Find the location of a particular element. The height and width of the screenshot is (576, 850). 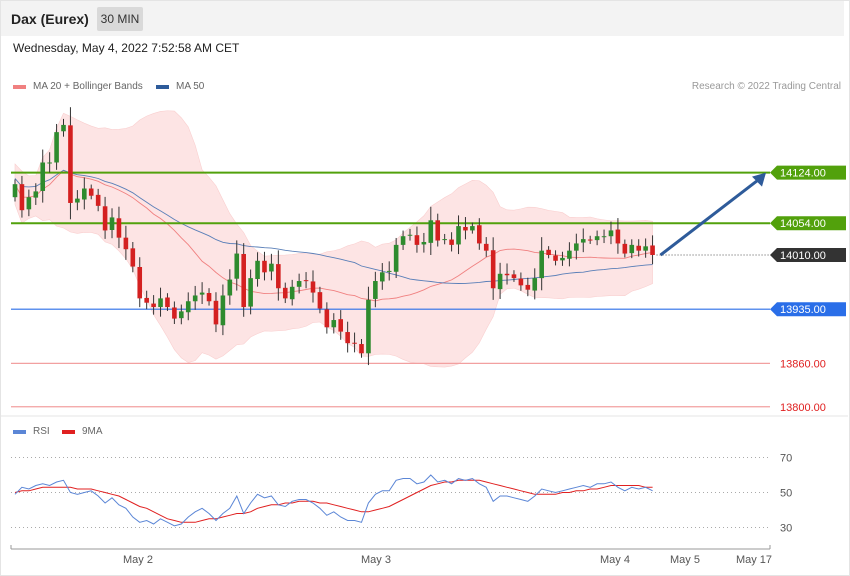

chart-datetime: Wednesday, May 4, 2022 7:52:58 AM CET is located at coordinates (126, 48).